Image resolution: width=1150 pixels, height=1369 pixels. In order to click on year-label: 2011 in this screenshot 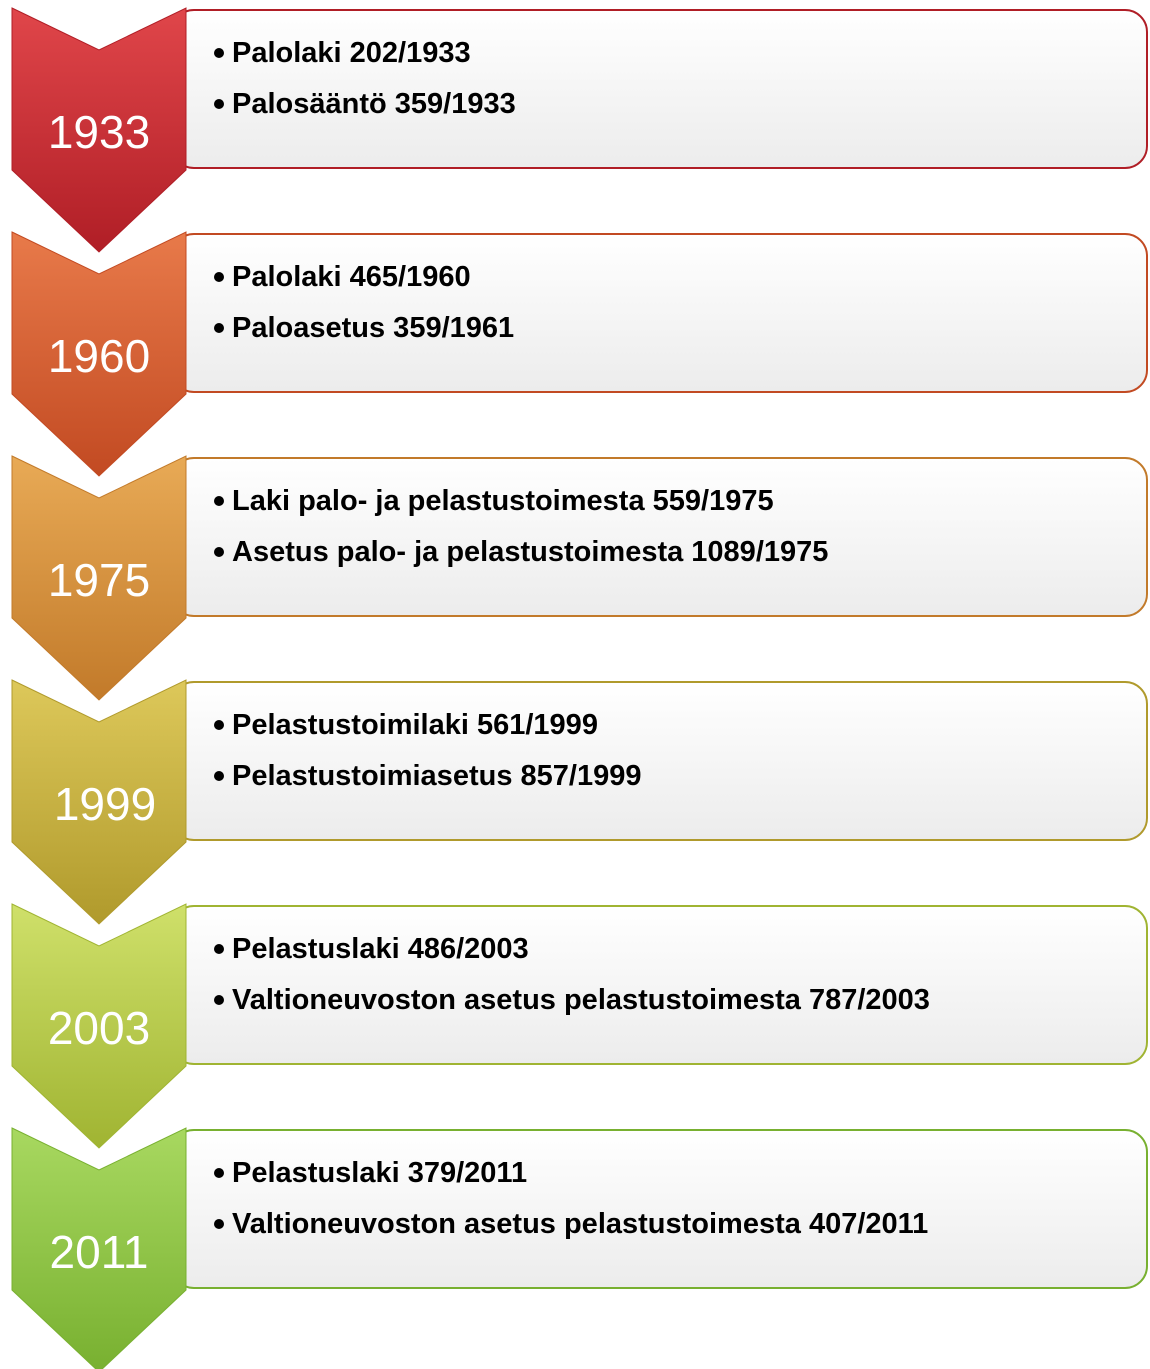, I will do `click(99, 1252)`.